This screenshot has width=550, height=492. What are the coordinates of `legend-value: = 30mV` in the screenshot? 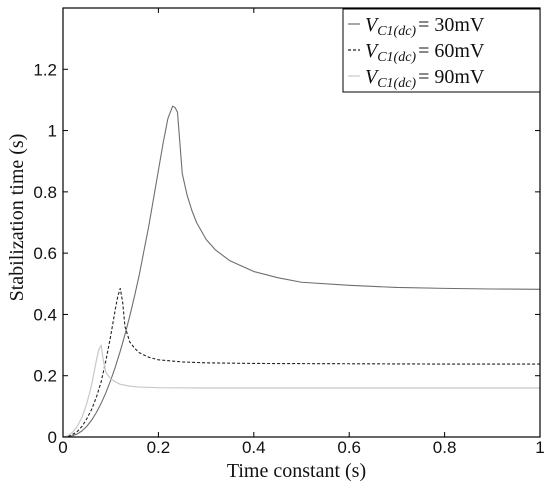 It's located at (451, 25).